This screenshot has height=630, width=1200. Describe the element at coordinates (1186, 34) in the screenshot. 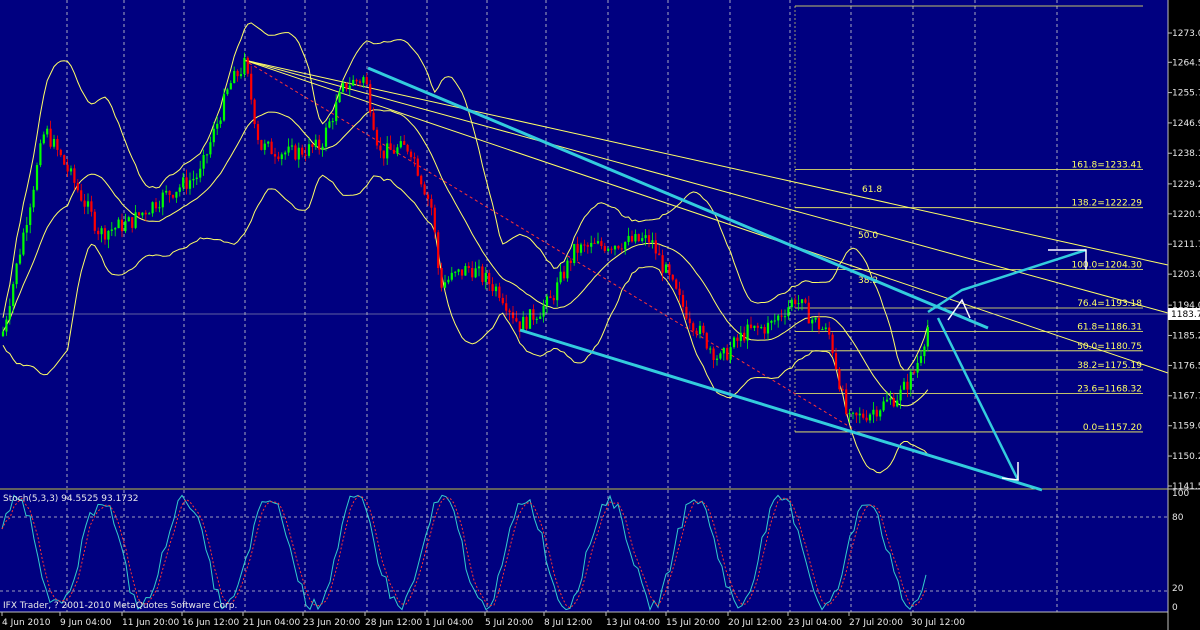

I see `price-tick-label: 1273.0` at that location.